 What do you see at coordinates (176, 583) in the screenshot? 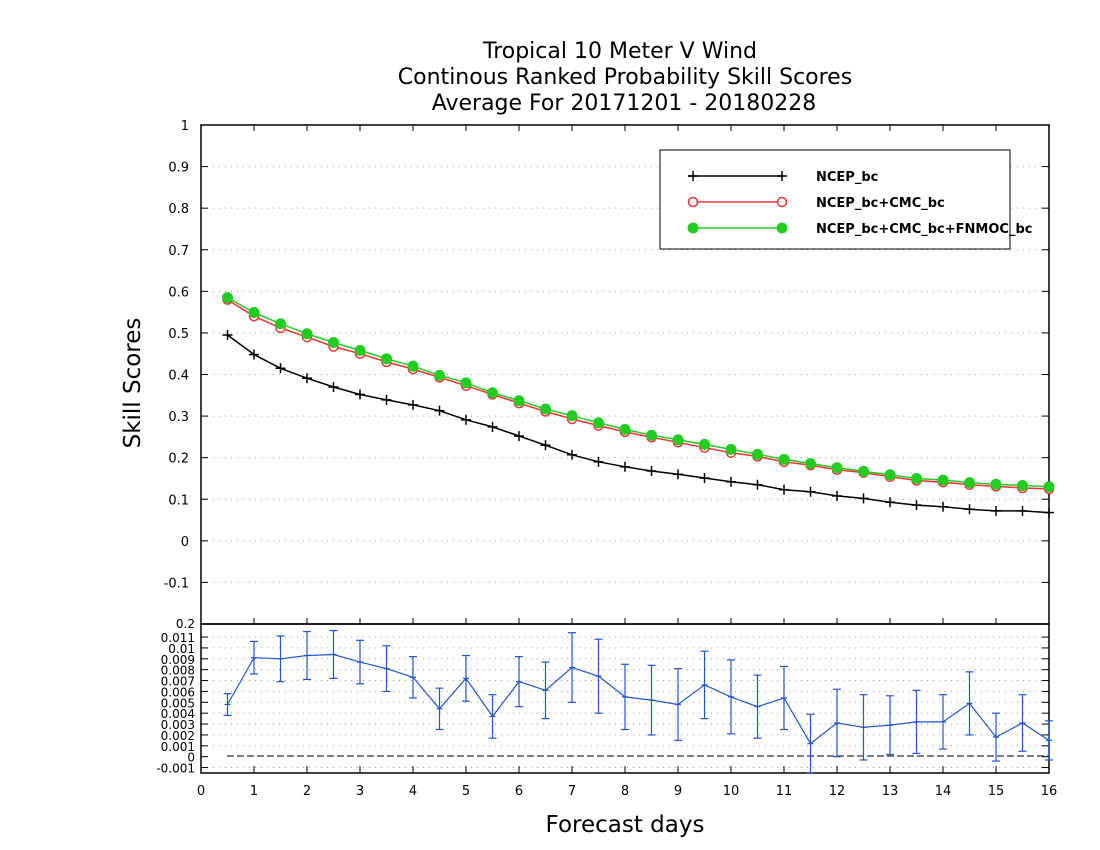
I see `top-y-tick-label: -0.1` at bounding box center [176, 583].